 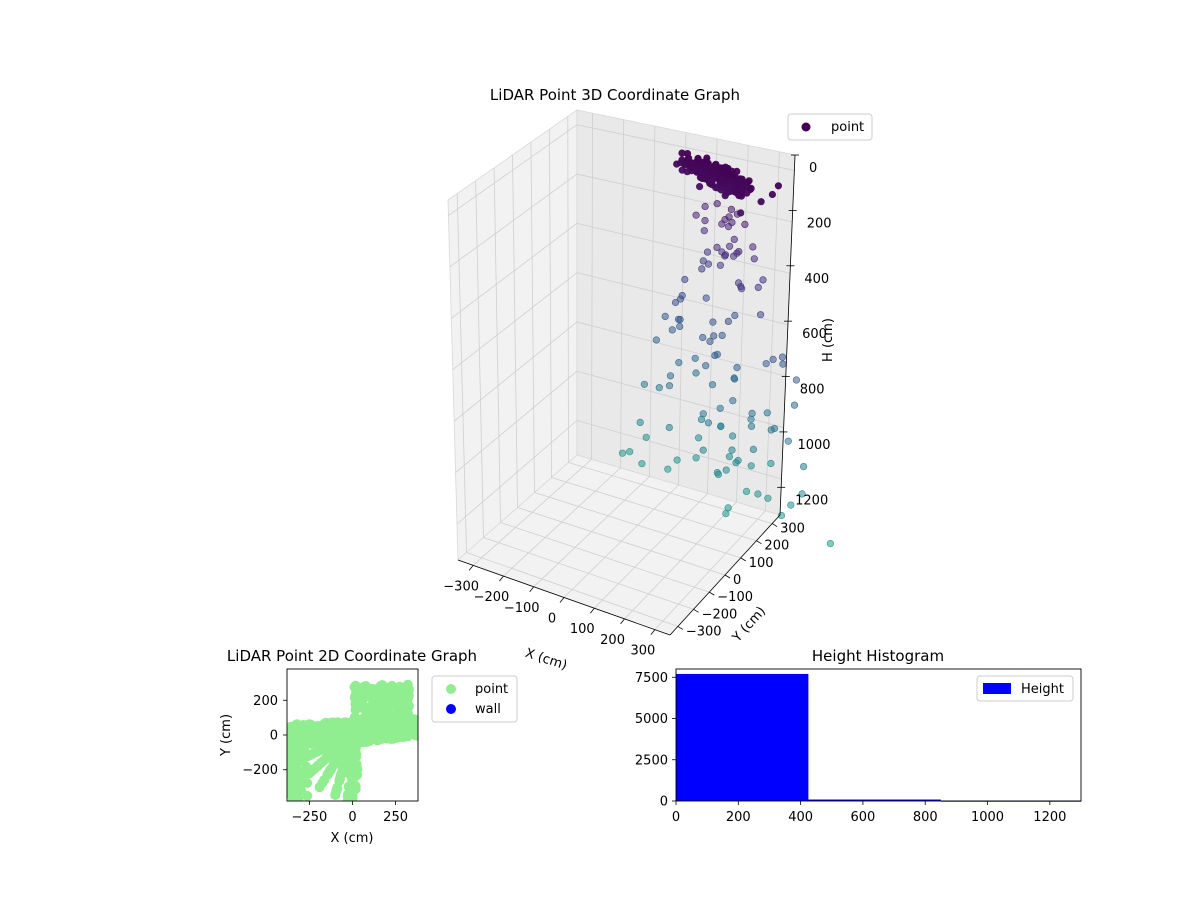 I want to click on x-tick-label-3d: 100, so click(x=582, y=629).